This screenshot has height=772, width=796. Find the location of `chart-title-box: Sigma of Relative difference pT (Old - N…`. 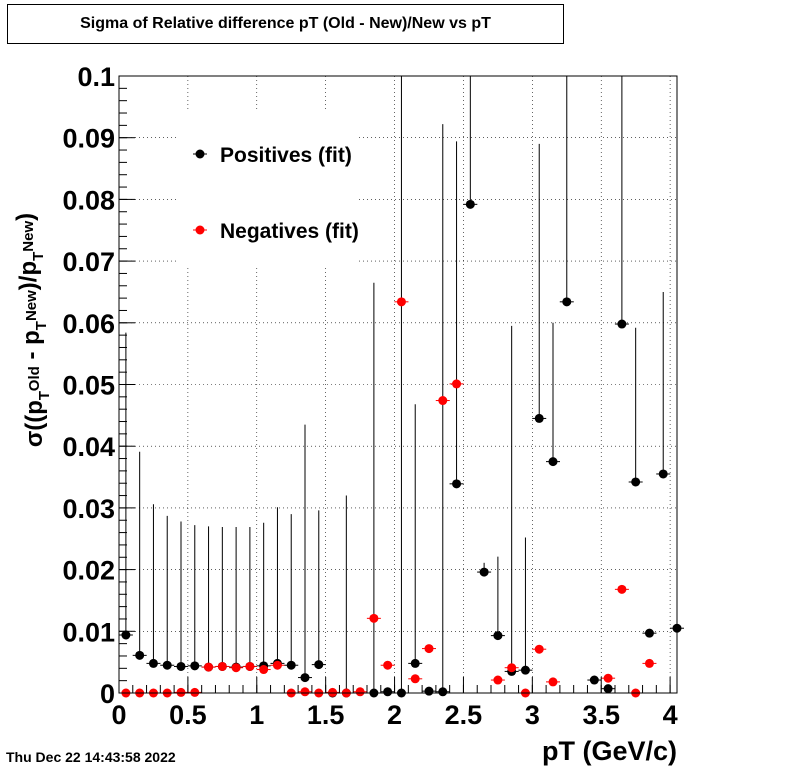

chart-title-box: Sigma of Relative difference pT (Old - N… is located at coordinates (285, 24).